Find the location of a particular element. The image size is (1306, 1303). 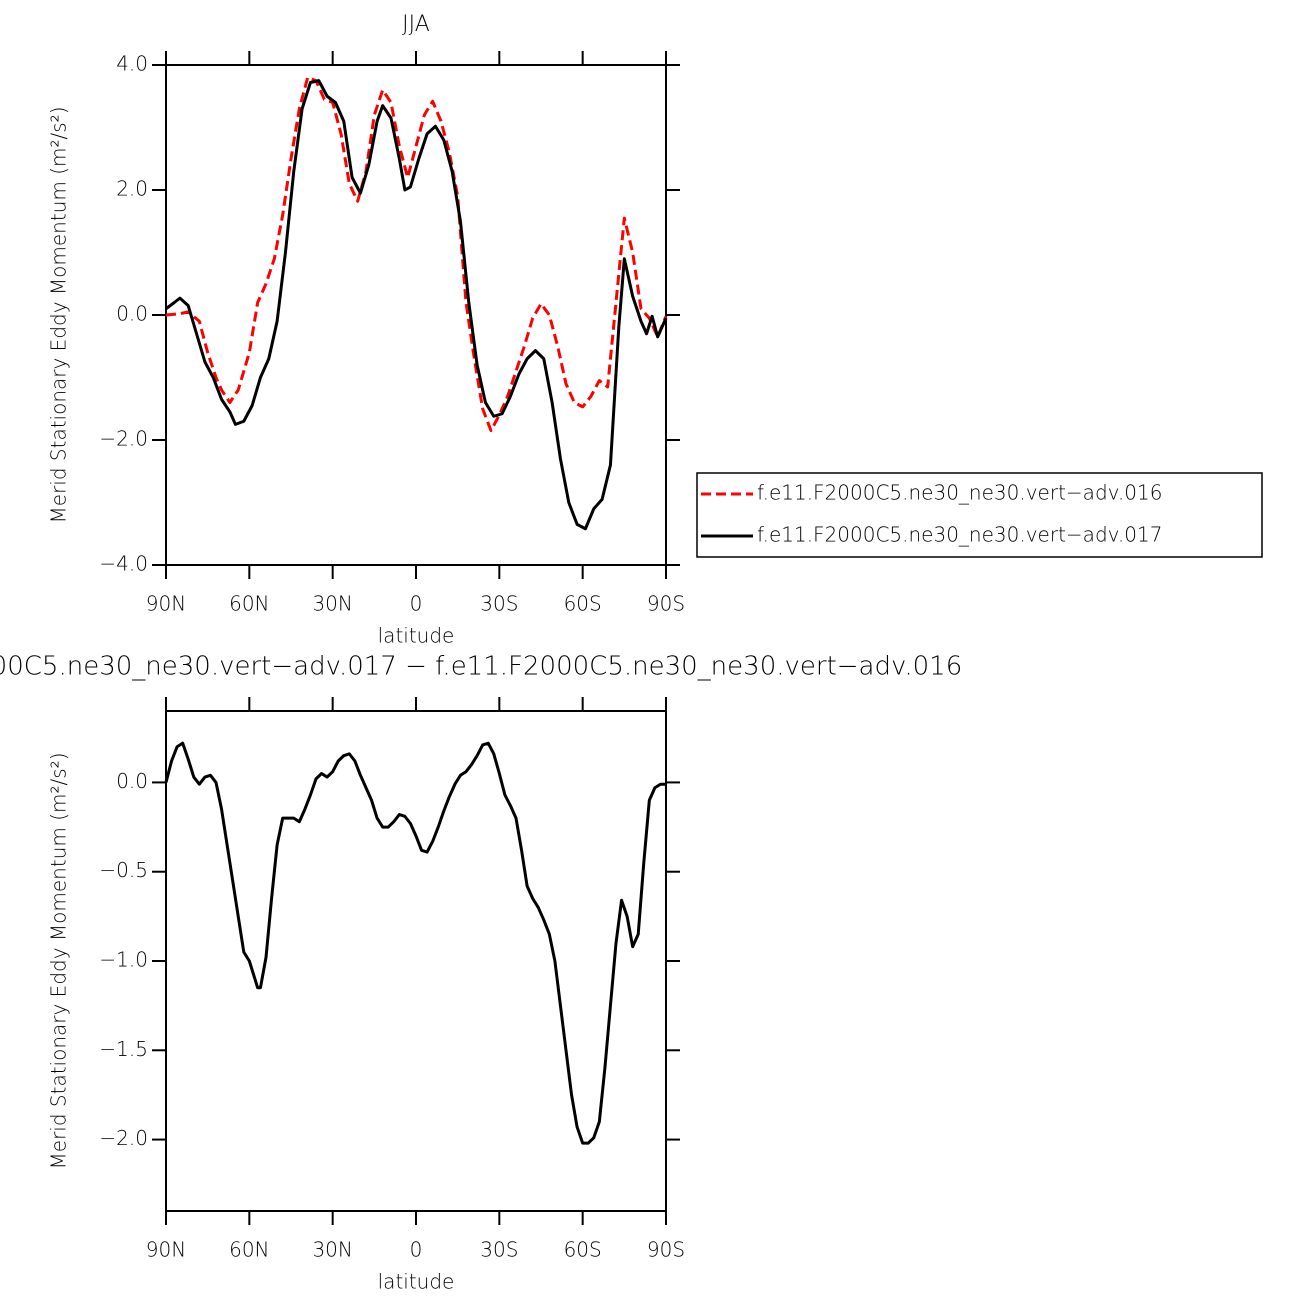

legend-label: f.e11.F2000C5.ne30_ne30.vert−adv.016 is located at coordinates (959, 493).